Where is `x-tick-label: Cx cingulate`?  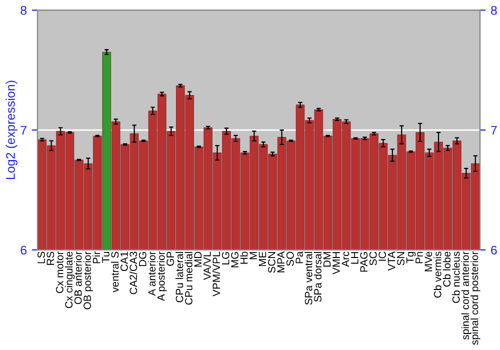
x-tick-label: Cx cingulate is located at coordinates (69, 280).